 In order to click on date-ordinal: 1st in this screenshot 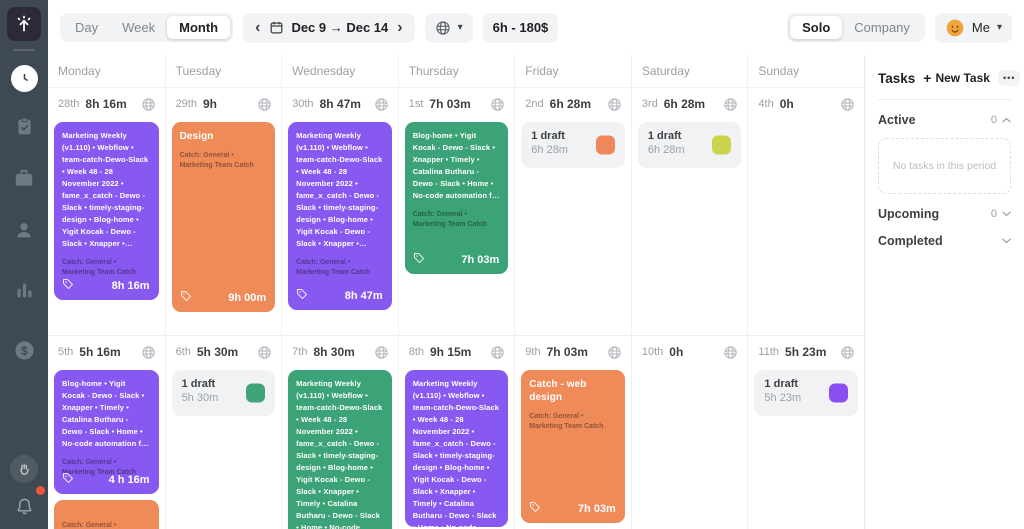, I will do `click(416, 104)`.